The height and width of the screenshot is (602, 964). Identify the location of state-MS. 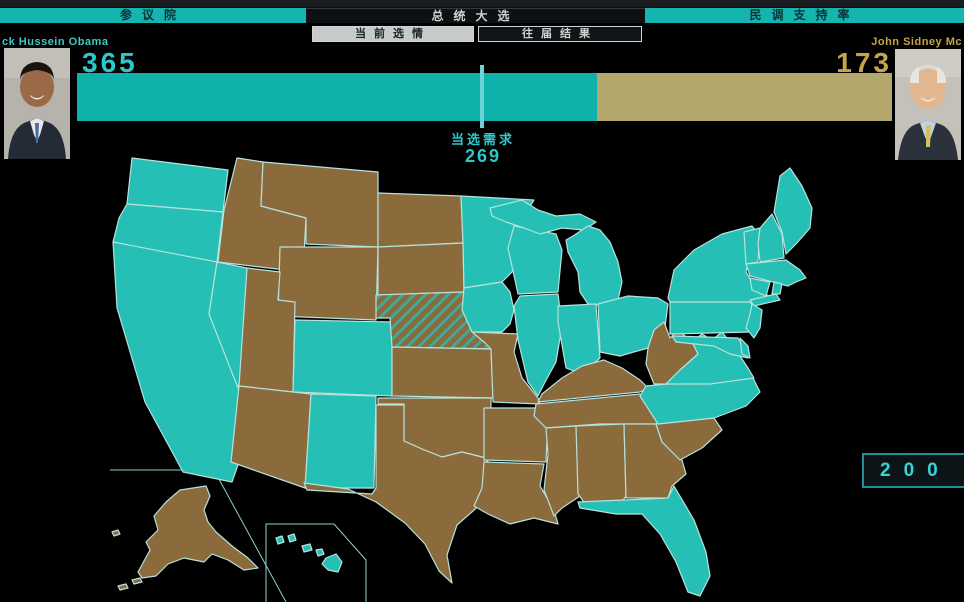
(562, 471).